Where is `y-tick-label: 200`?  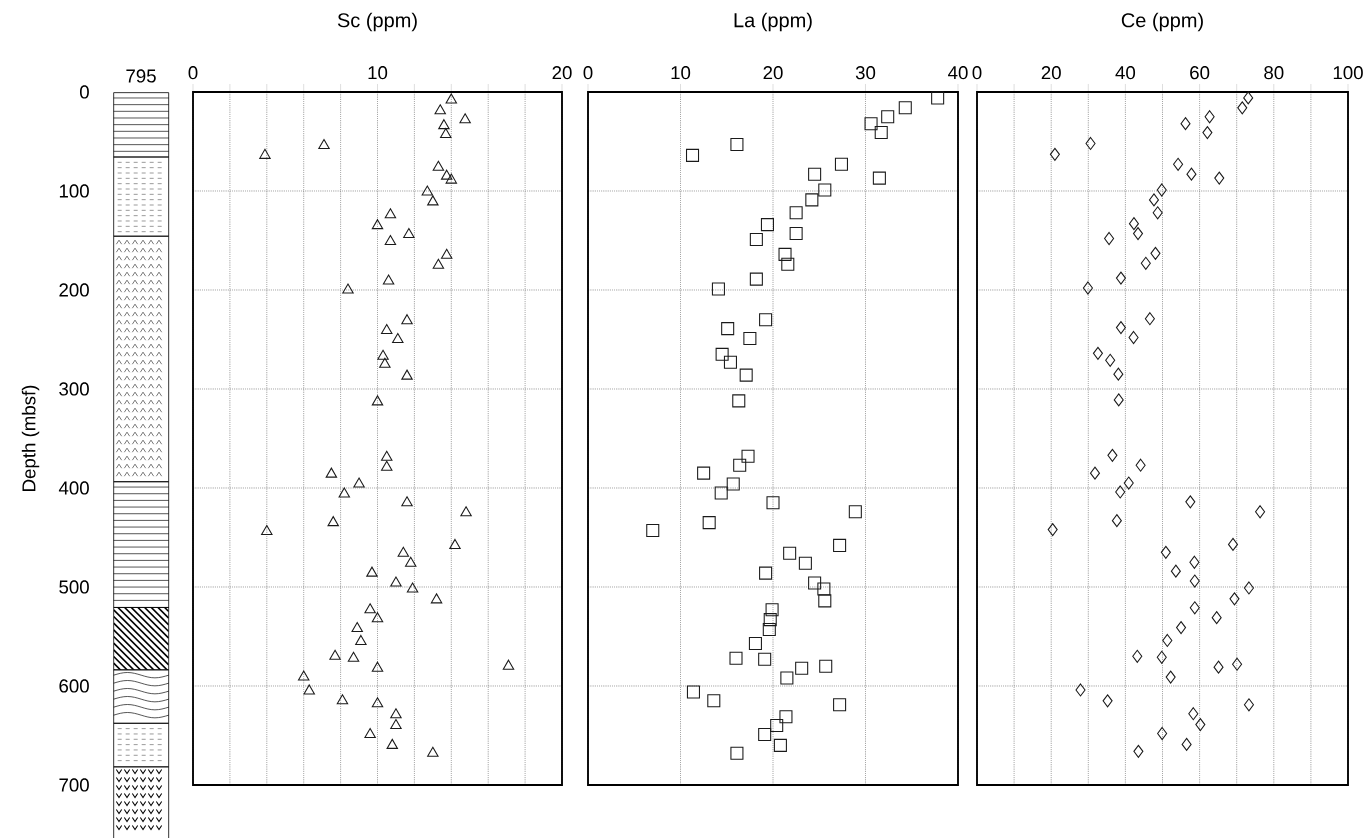 y-tick-label: 200 is located at coordinates (74, 290).